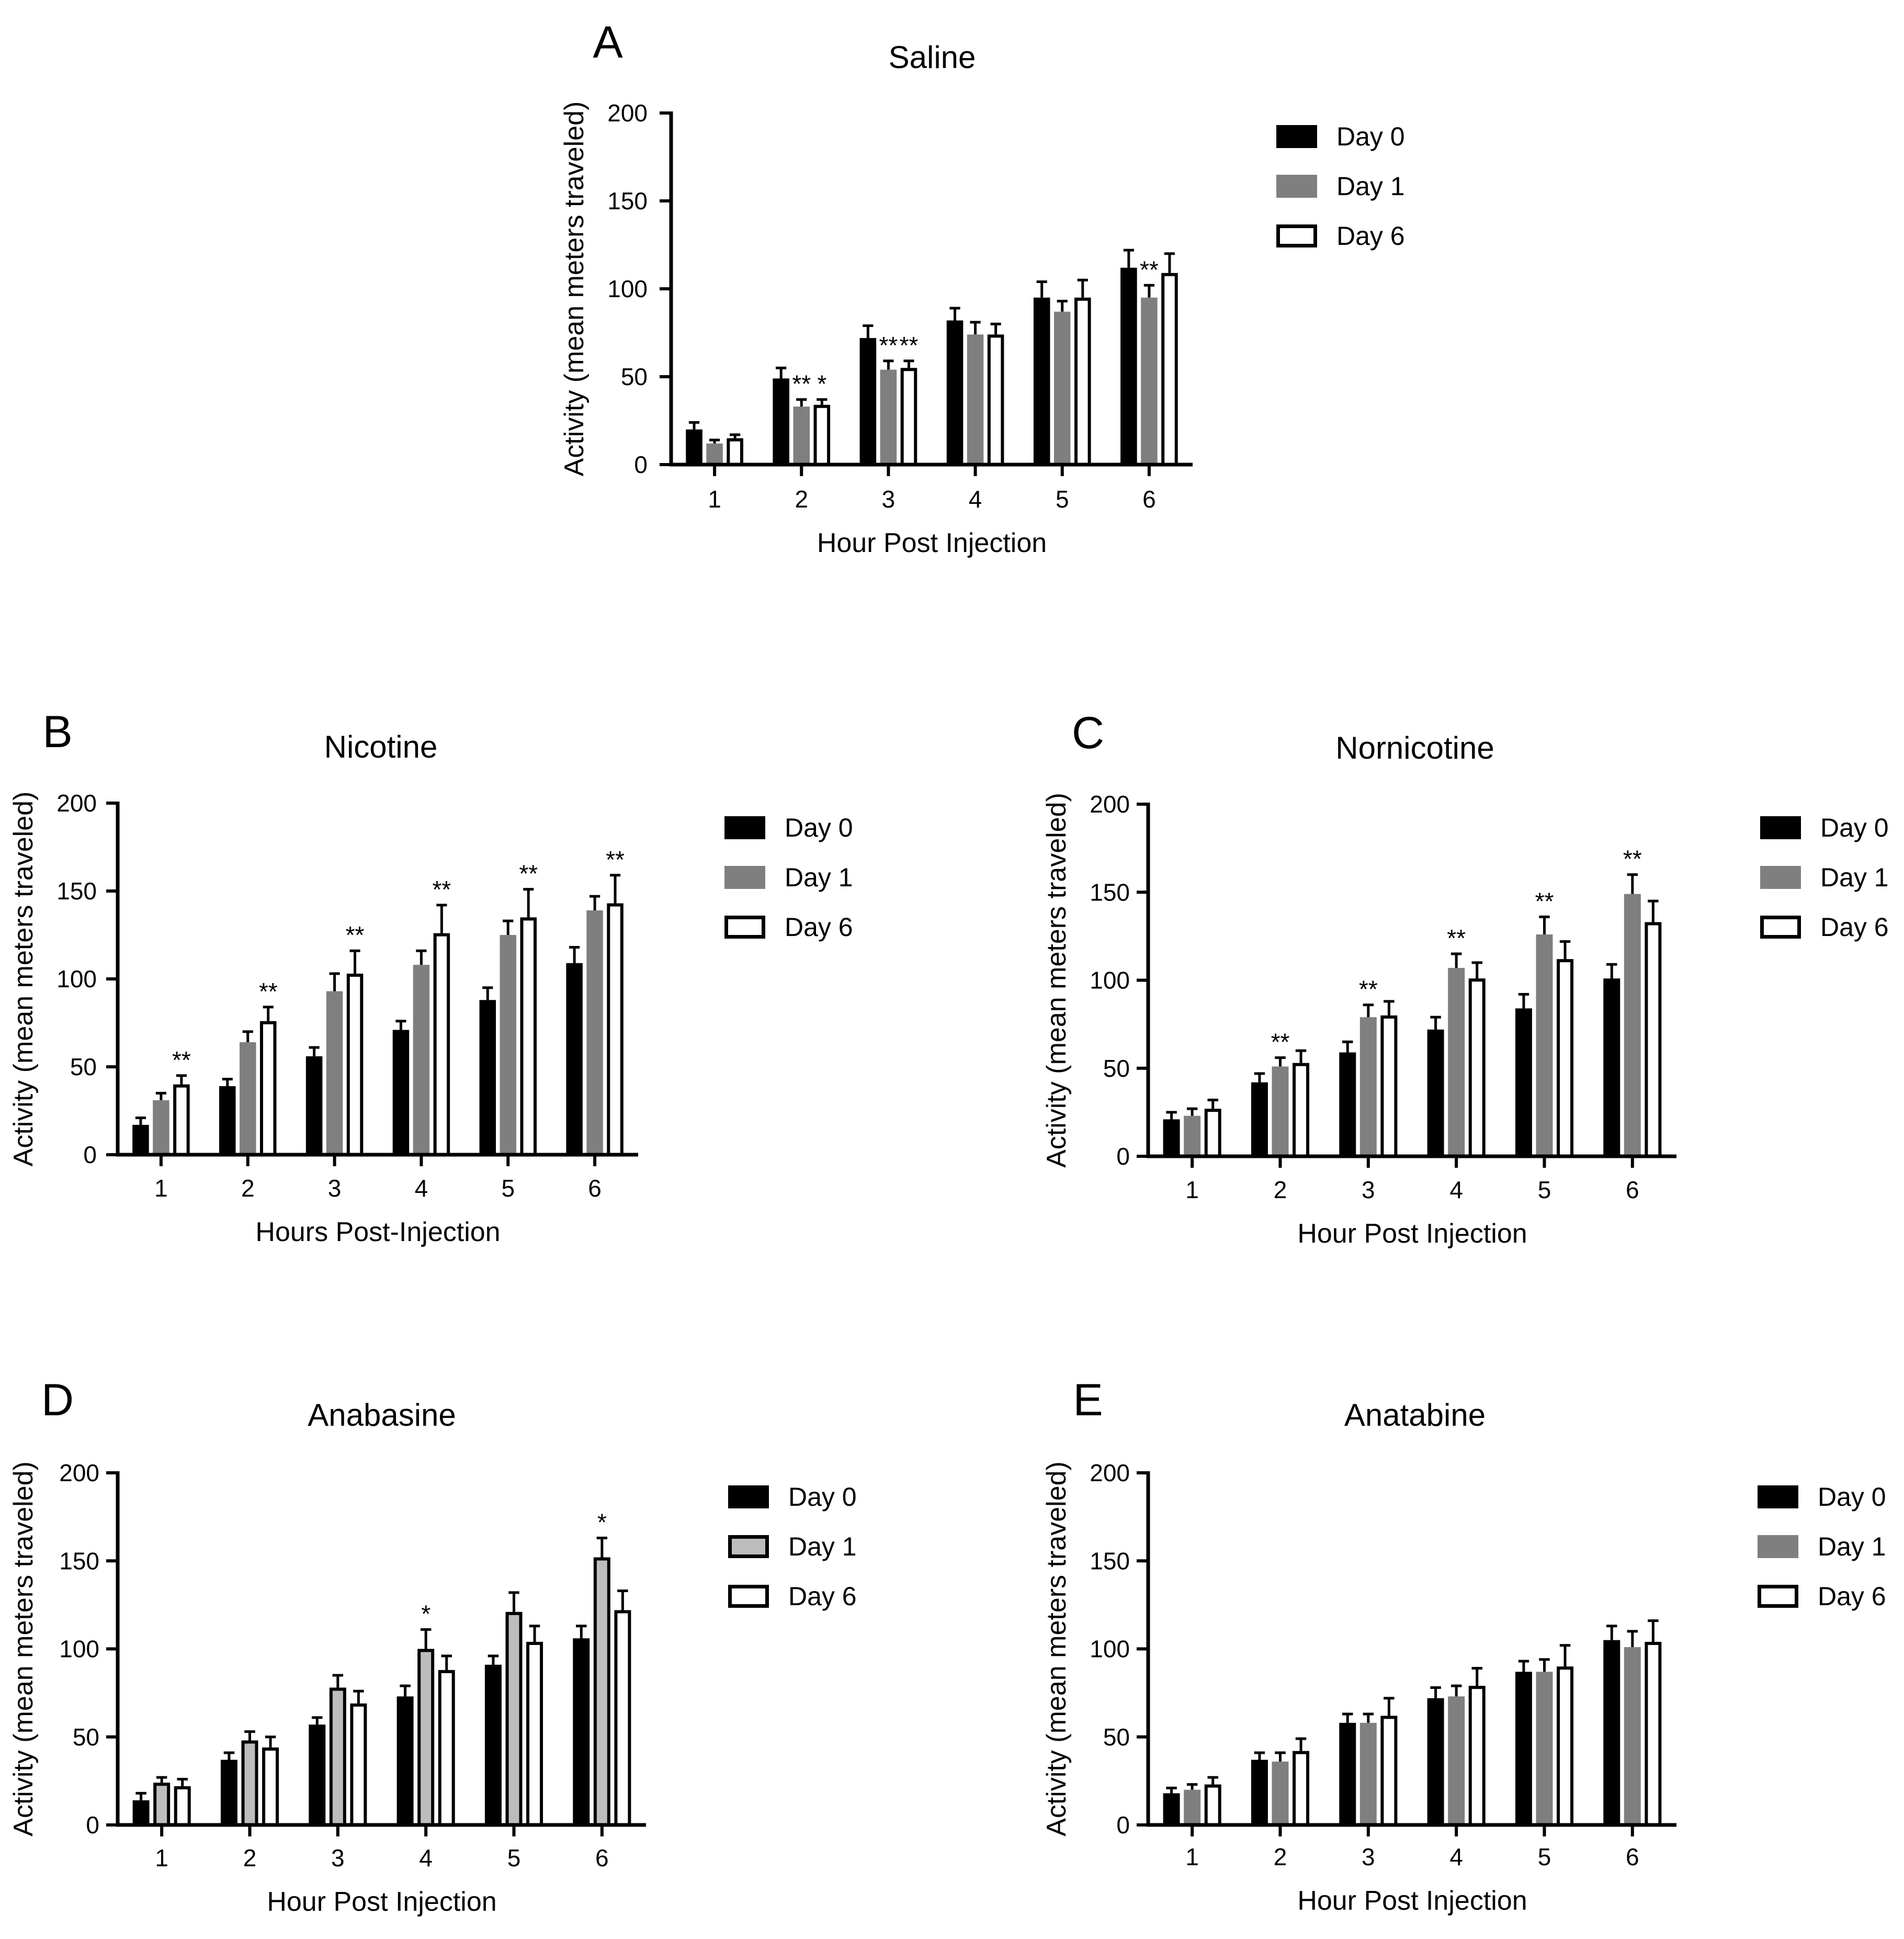 The image size is (1904, 1939). What do you see at coordinates (608, 42) in the screenshot?
I see `panel-letter: A` at bounding box center [608, 42].